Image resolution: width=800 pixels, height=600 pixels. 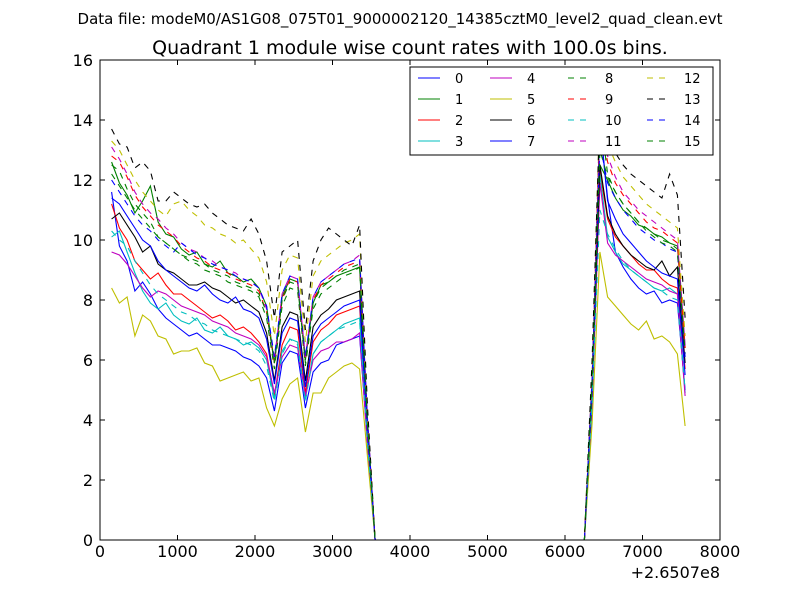 What do you see at coordinates (613, 121) in the screenshot?
I see `legend-label-10: 10` at bounding box center [613, 121].